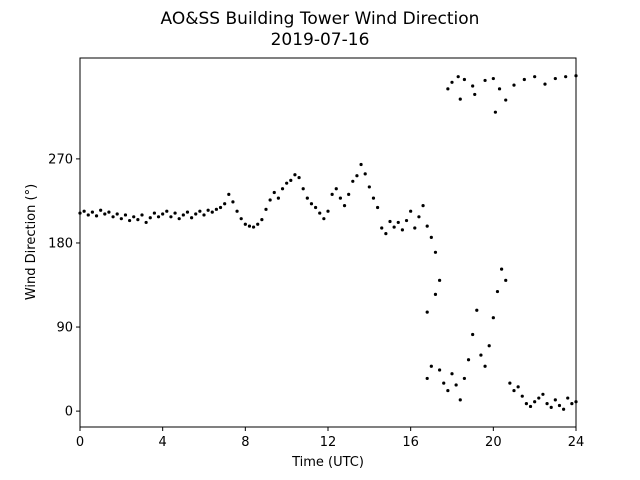 The image size is (640, 480). Describe the element at coordinates (64, 286) in the screenshot. I see `y-axis: 0 90 180 270` at that location.